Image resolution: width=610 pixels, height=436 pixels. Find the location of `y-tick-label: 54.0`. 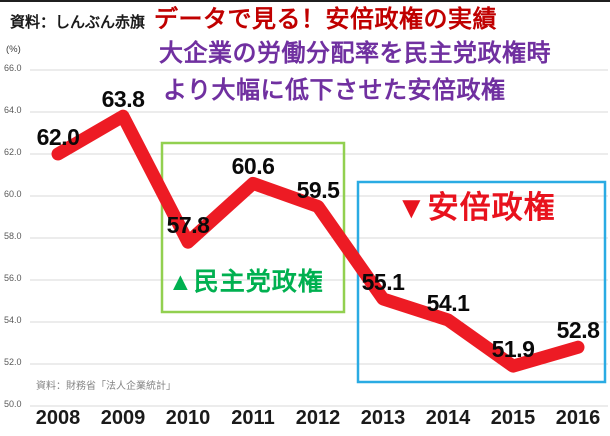

y-tick-label: 54.0 is located at coordinates (13, 320).